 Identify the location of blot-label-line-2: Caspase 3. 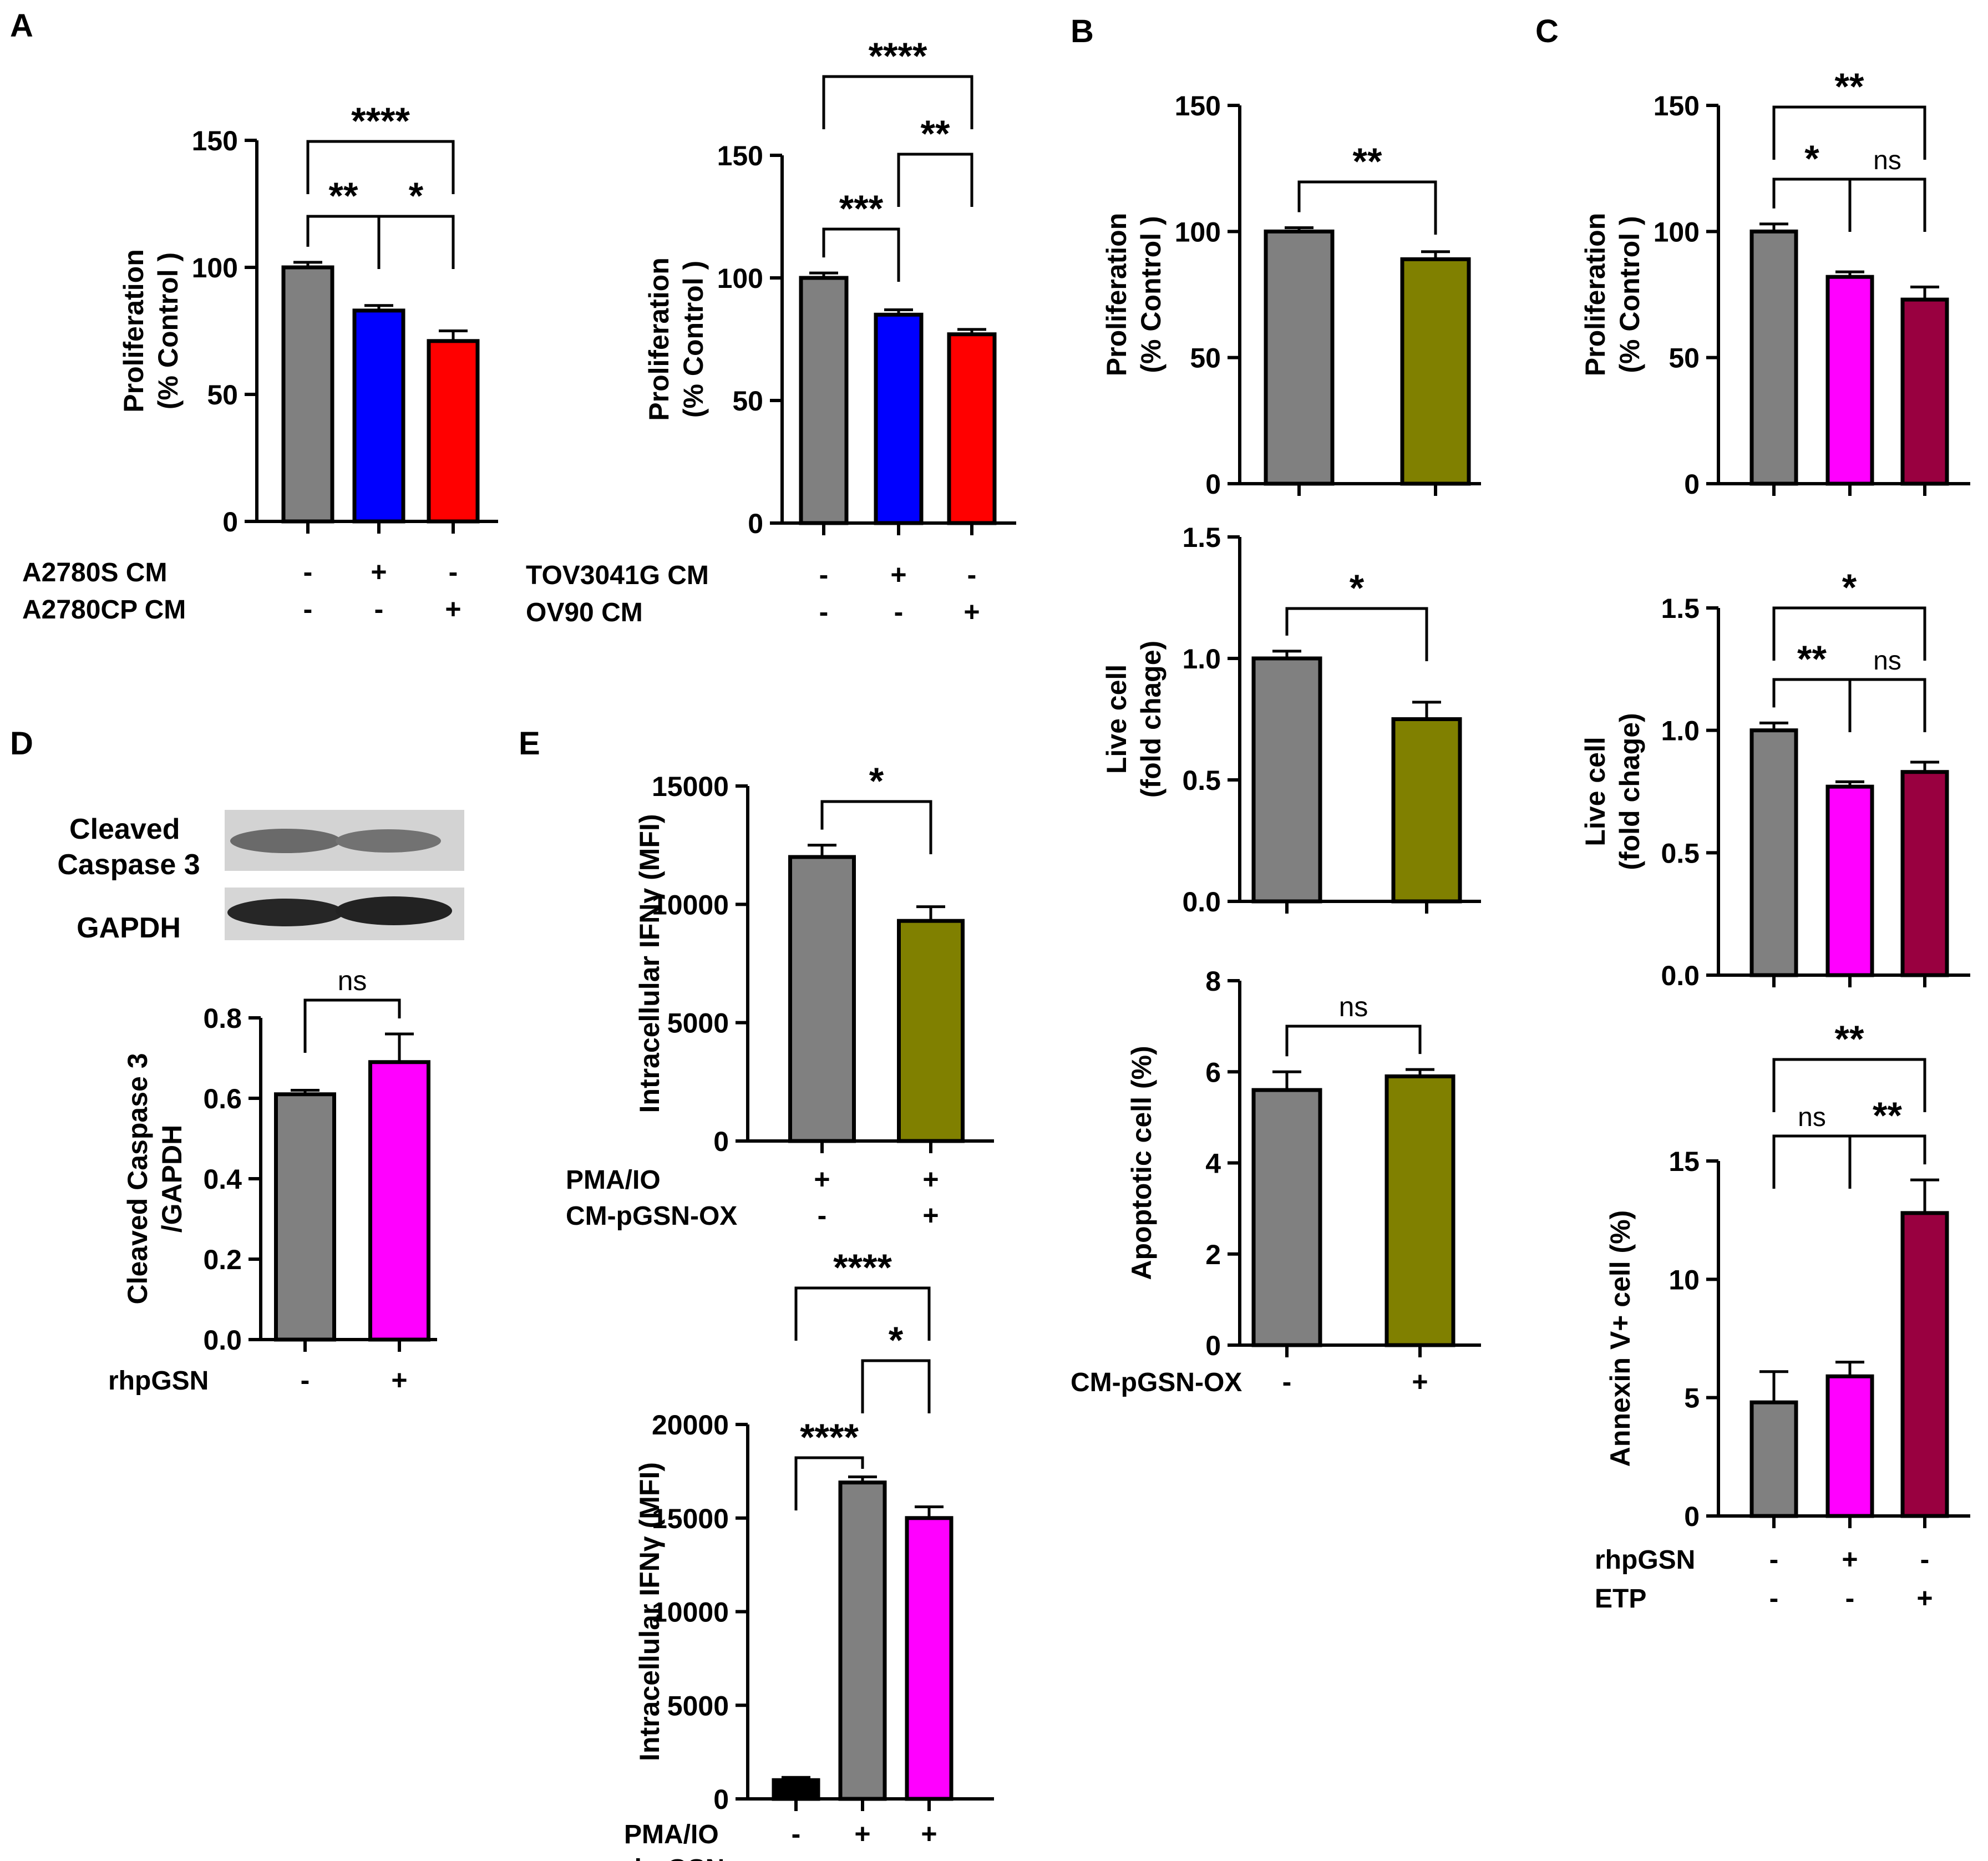
(128, 865).